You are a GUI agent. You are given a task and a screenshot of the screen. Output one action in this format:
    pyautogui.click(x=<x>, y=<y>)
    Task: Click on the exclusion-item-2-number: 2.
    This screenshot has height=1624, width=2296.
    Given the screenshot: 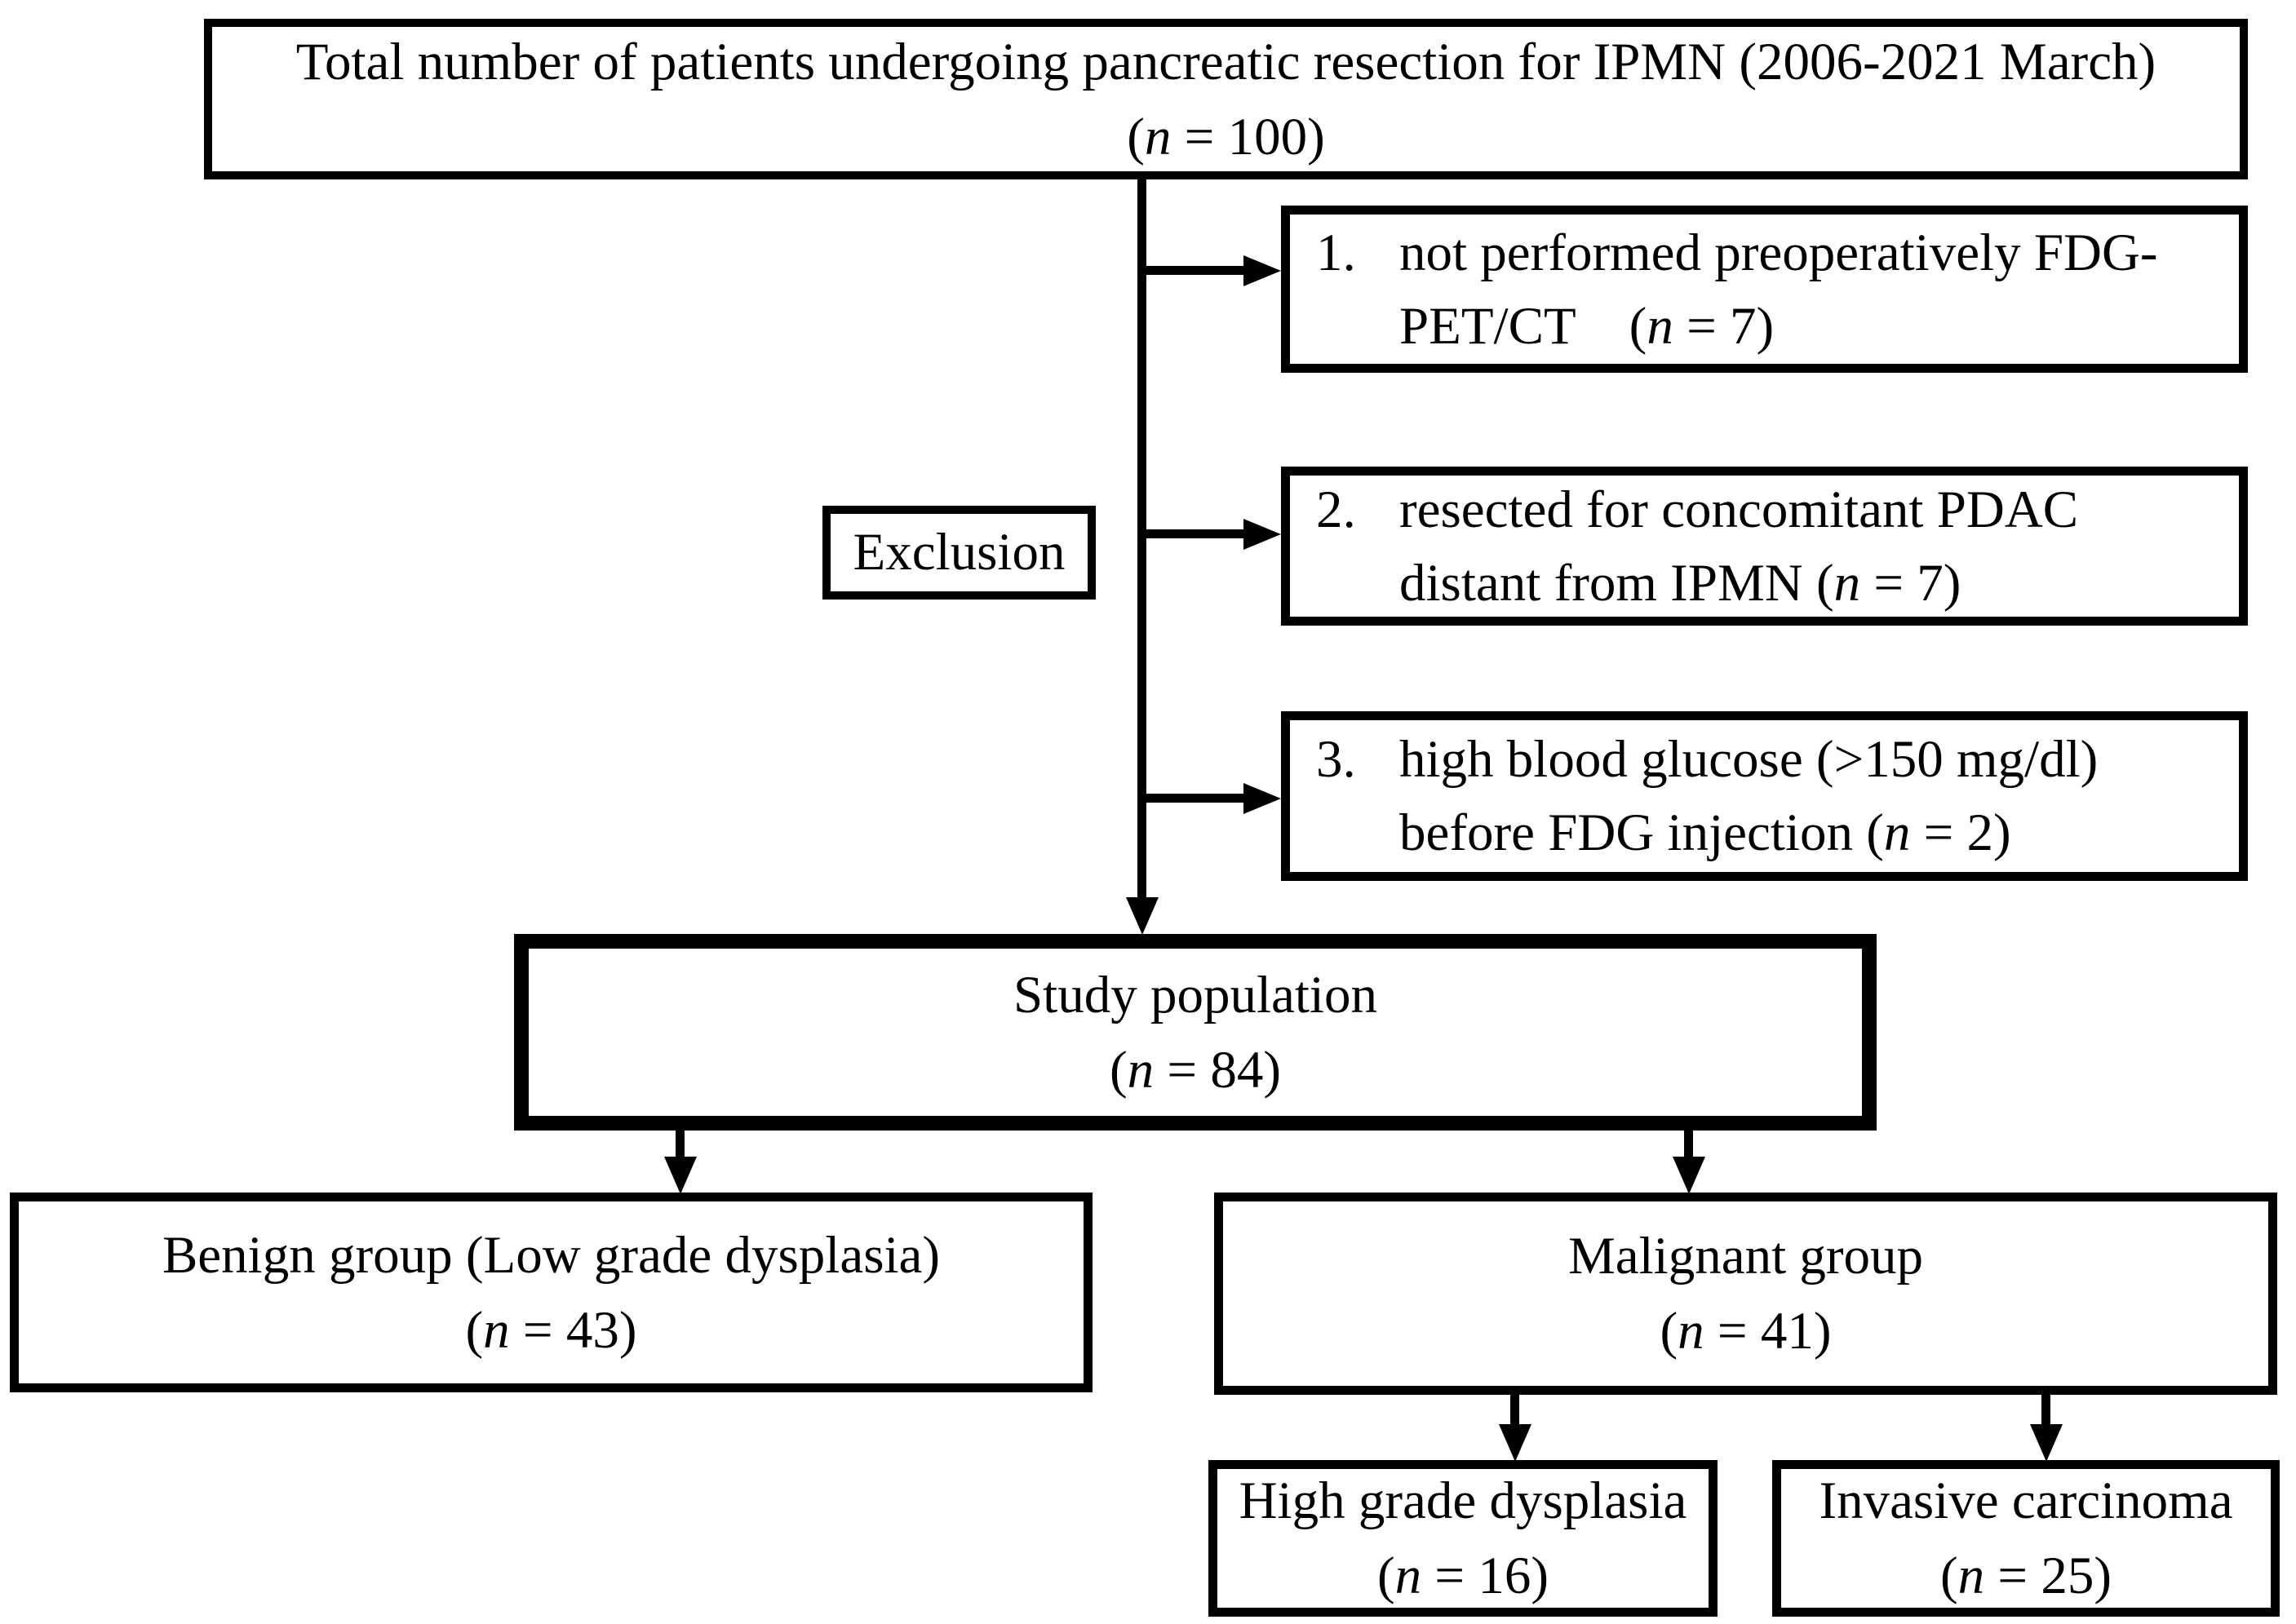 What is the action you would take?
    pyautogui.click(x=1336, y=509)
    